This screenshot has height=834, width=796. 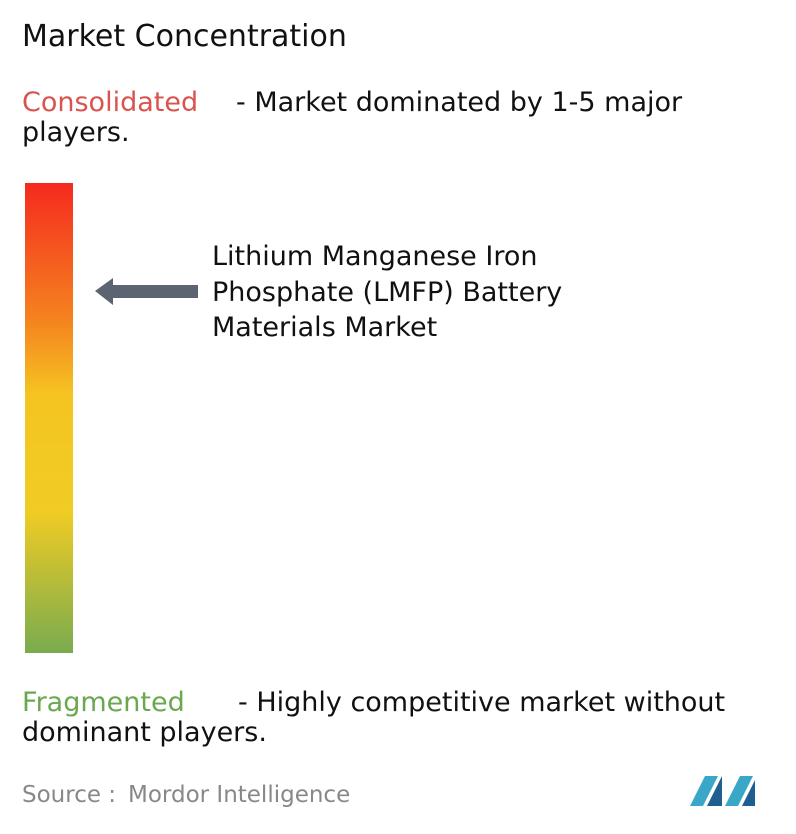 What do you see at coordinates (184, 36) in the screenshot?
I see `title: Market Concentration` at bounding box center [184, 36].